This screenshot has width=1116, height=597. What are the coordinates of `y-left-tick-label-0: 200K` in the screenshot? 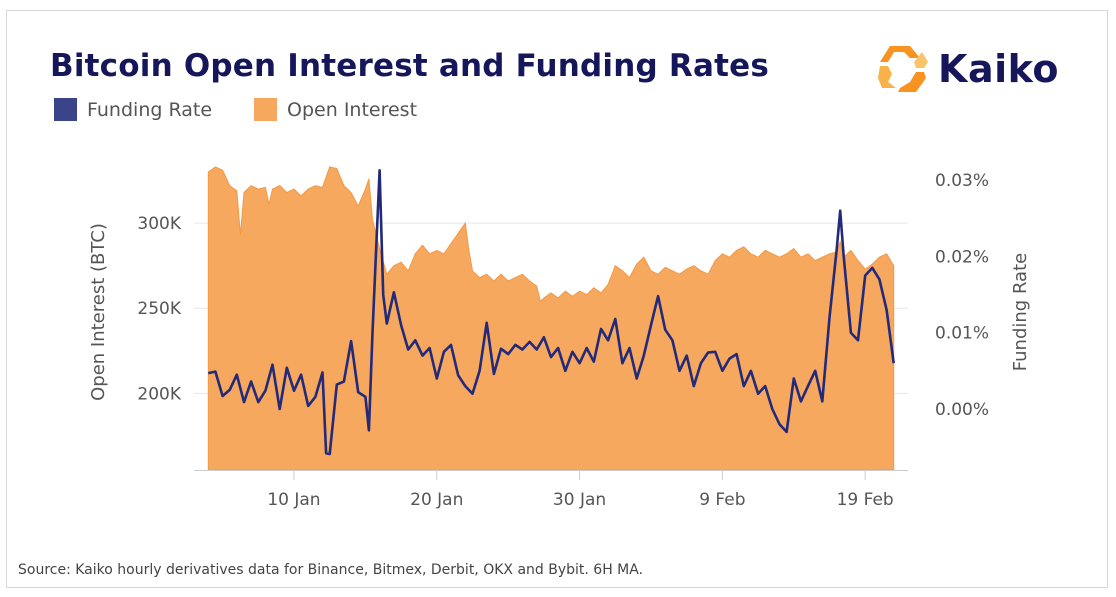 It's located at (159, 394).